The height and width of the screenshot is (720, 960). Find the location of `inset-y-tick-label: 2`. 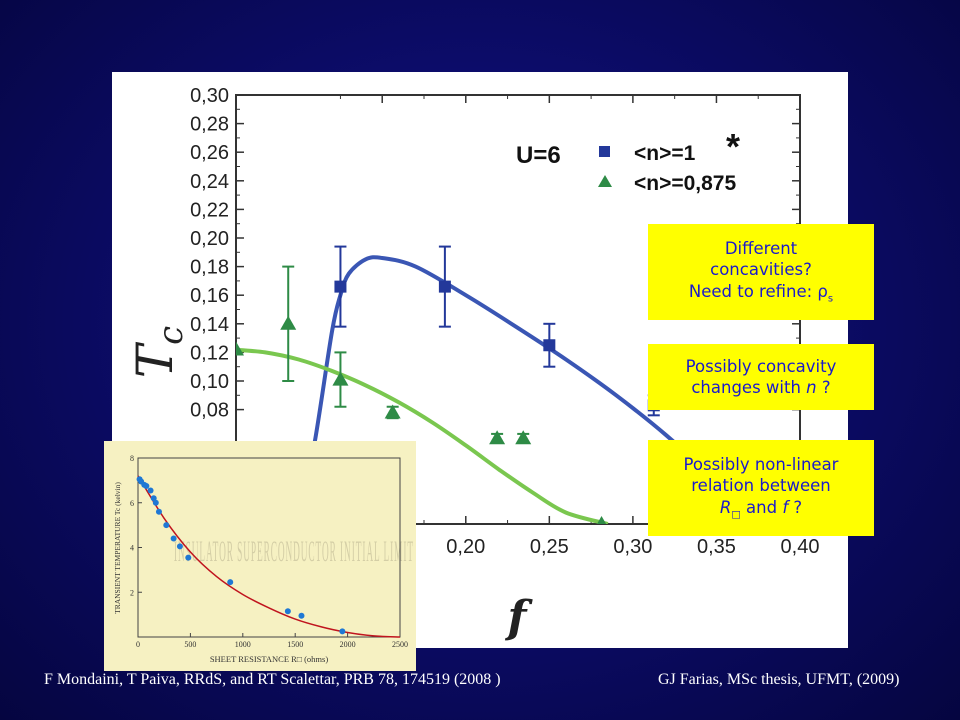

inset-y-tick-label: 2 is located at coordinates (132, 592).